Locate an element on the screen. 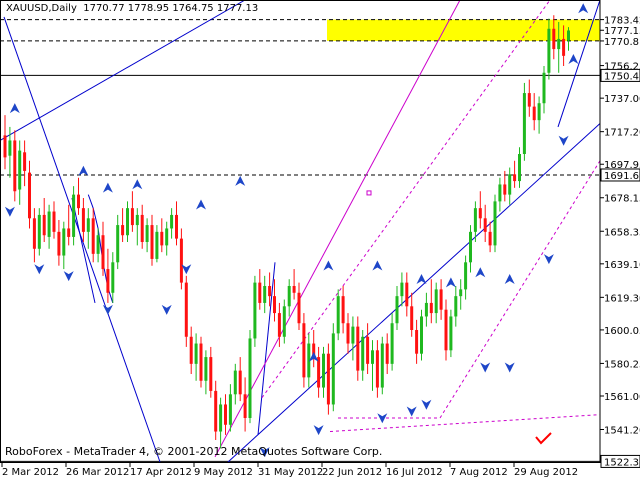  checkmark-icon is located at coordinates (543, 438).